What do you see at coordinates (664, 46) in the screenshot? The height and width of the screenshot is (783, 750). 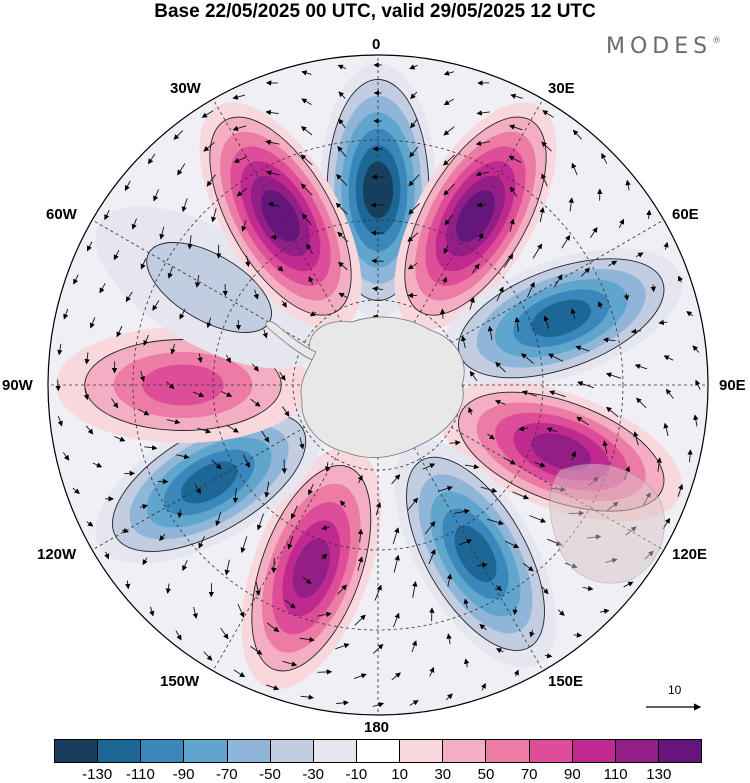 I see `modes-logo: MODES®` at bounding box center [664, 46].